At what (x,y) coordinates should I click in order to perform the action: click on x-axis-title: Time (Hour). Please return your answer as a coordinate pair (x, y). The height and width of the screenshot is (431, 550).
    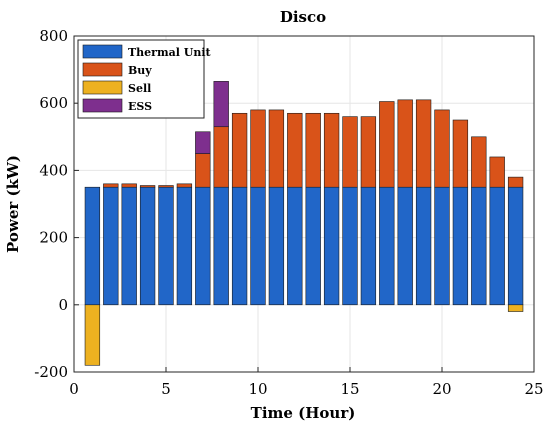
    Looking at the image, I should click on (303, 413).